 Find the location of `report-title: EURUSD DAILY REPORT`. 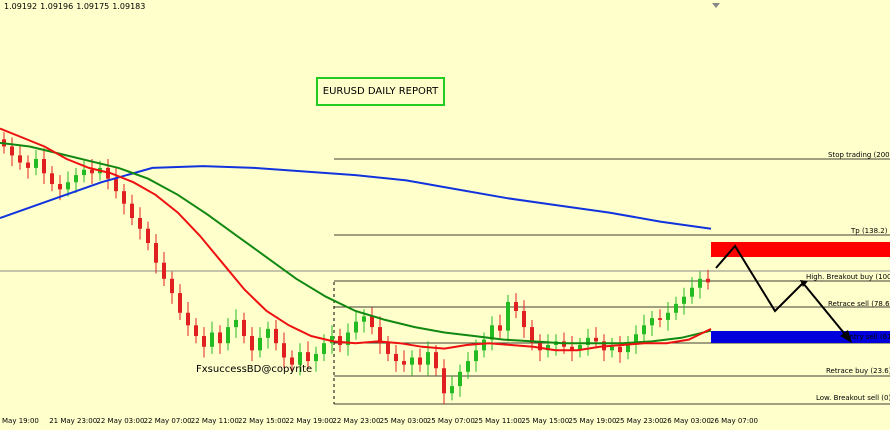

report-title: EURUSD DAILY REPORT is located at coordinates (380, 91).